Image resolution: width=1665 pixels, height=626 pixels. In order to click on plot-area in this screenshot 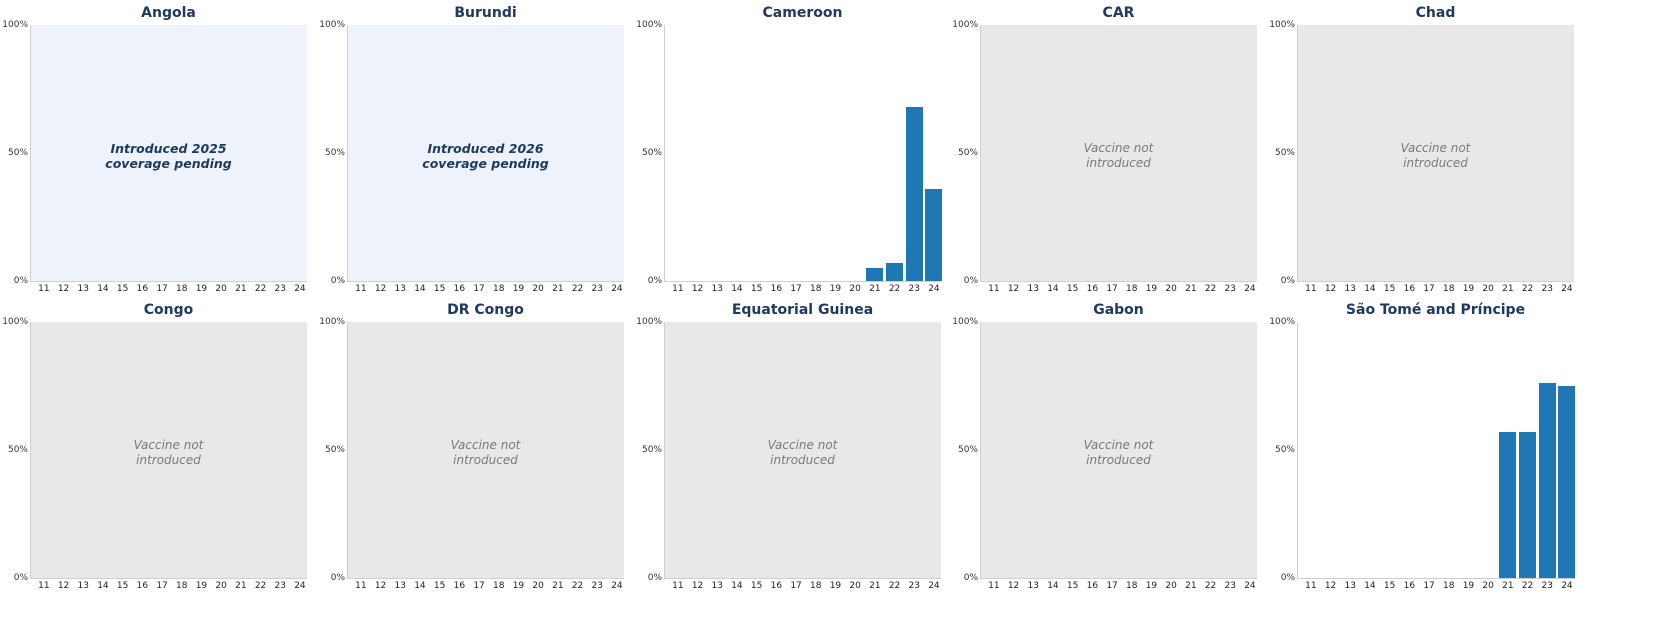, I will do `click(802, 153)`.